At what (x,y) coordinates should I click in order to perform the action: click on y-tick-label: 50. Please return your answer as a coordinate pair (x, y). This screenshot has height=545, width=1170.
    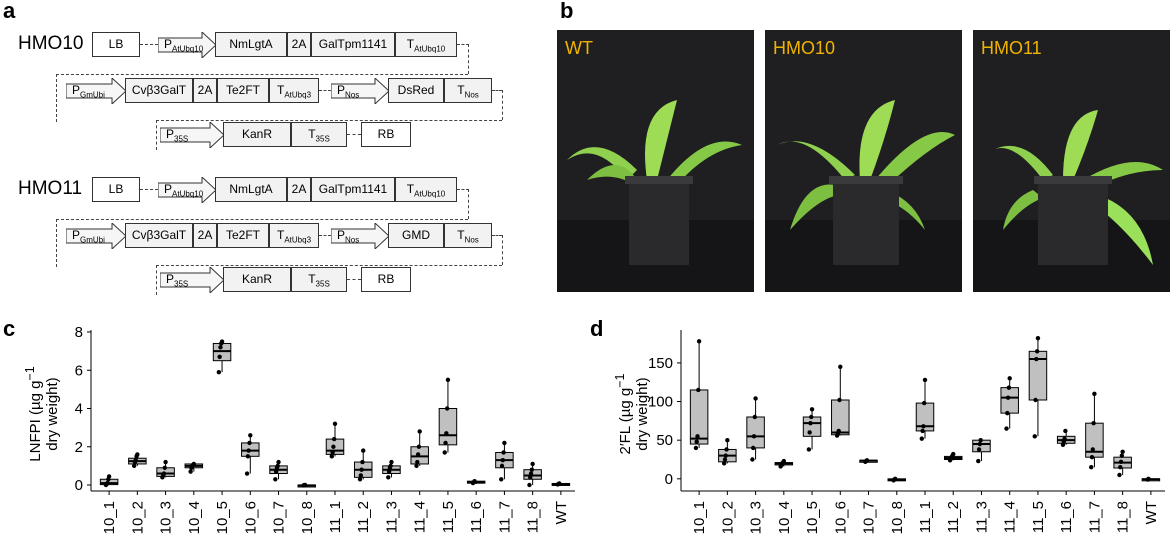
    Looking at the image, I should click on (664, 440).